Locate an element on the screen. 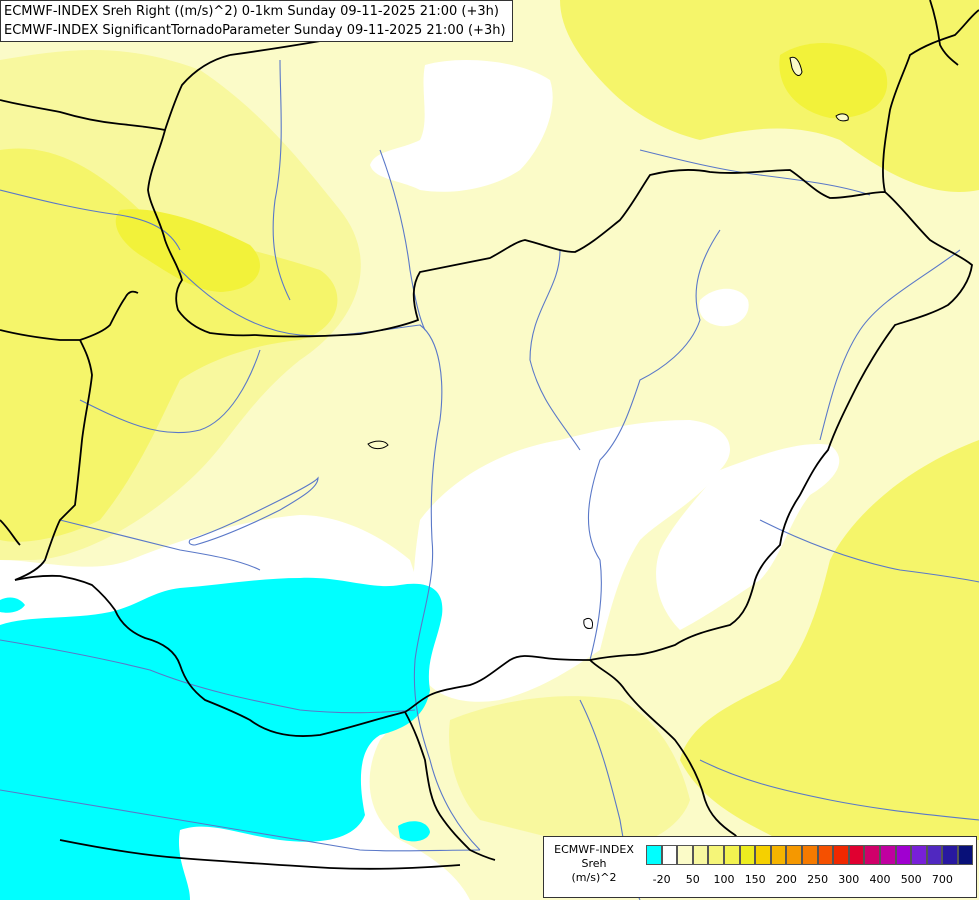 The image size is (979, 900). river-mur is located at coordinates (160, 545).